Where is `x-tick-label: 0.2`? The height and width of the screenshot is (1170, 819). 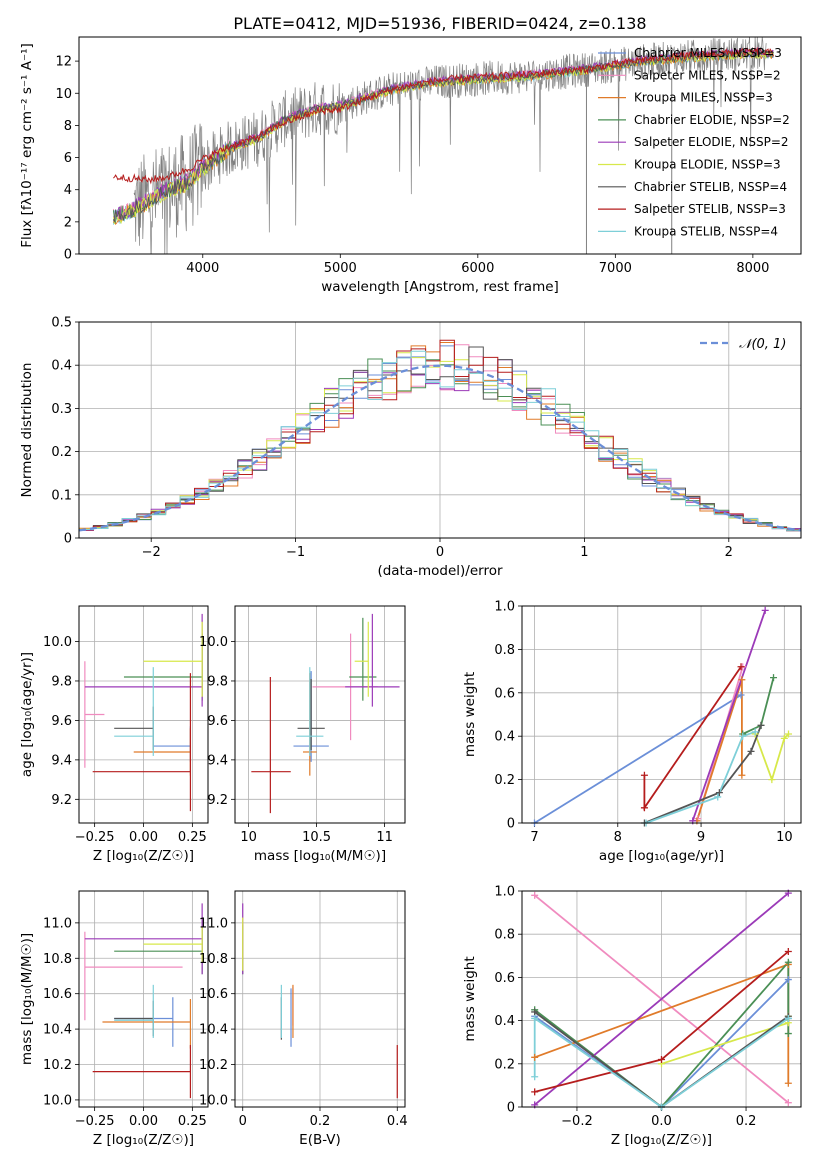
x-tick-label: 0.2 is located at coordinates (746, 1121).